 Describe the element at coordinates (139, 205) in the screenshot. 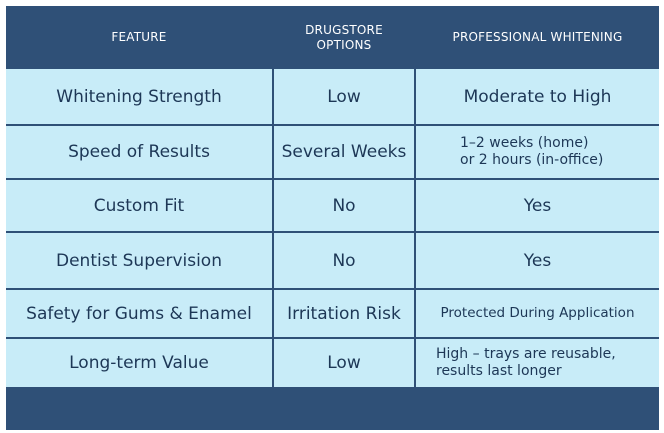

I see `feature-cell: Custom Fit` at that location.